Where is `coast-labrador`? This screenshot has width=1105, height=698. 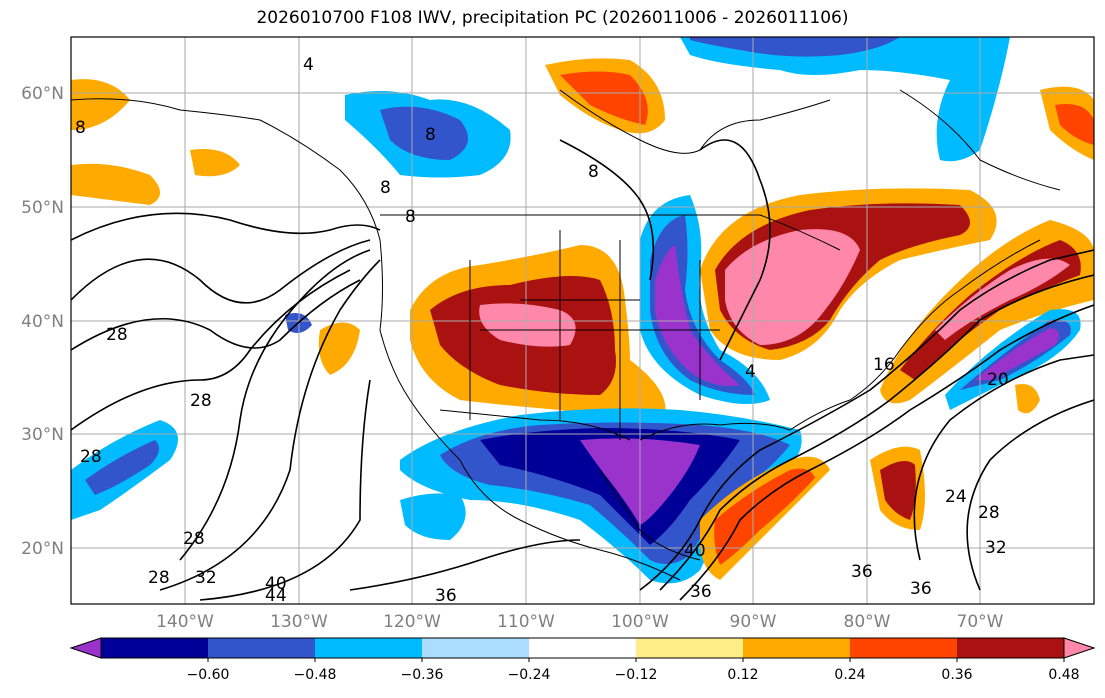 coast-labrador is located at coordinates (980, 140).